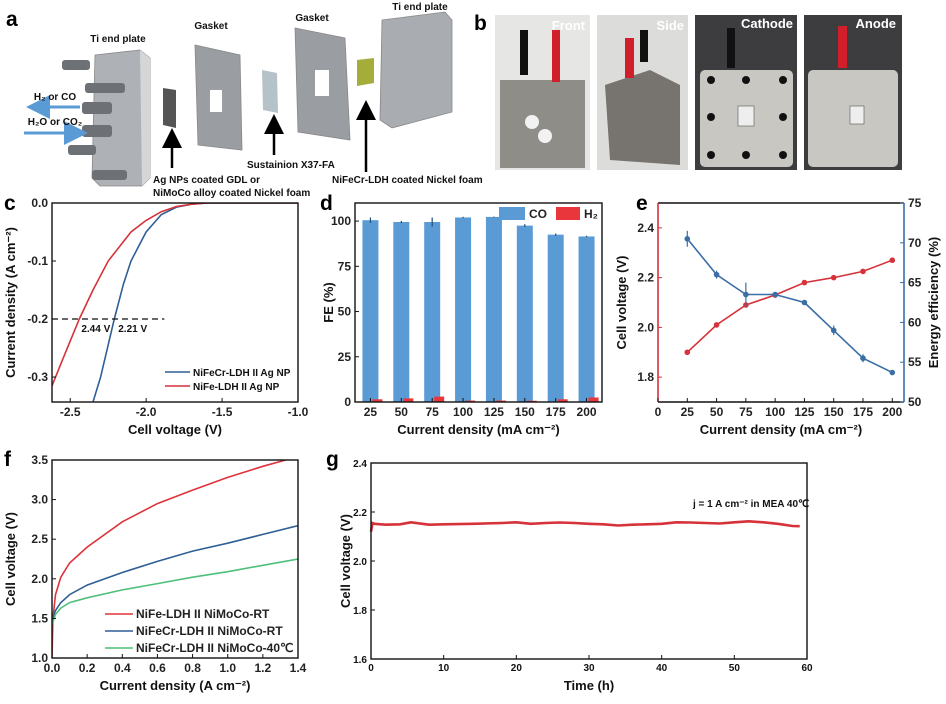 Image resolution: width=946 pixels, height=704 pixels. I want to click on legend-label: NiFe-LDH II Ag NP, so click(236, 387).